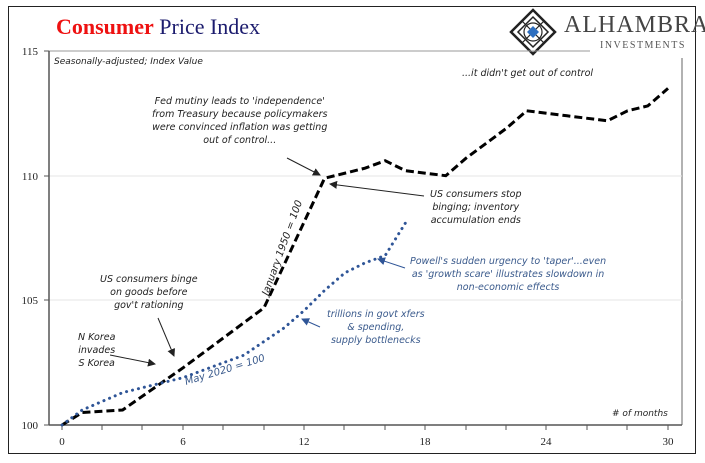 The width and height of the screenshot is (705, 463). What do you see at coordinates (105, 26) in the screenshot?
I see `chart-title-part1: Consumer` at bounding box center [105, 26].